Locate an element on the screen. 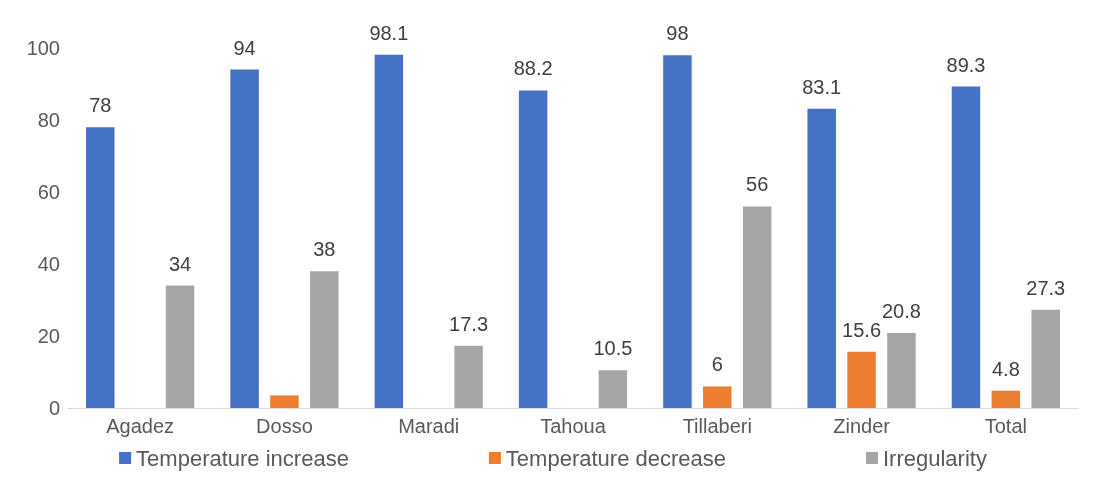 The width and height of the screenshot is (1111, 491). y-tick-label: 20 is located at coordinates (48, 336).